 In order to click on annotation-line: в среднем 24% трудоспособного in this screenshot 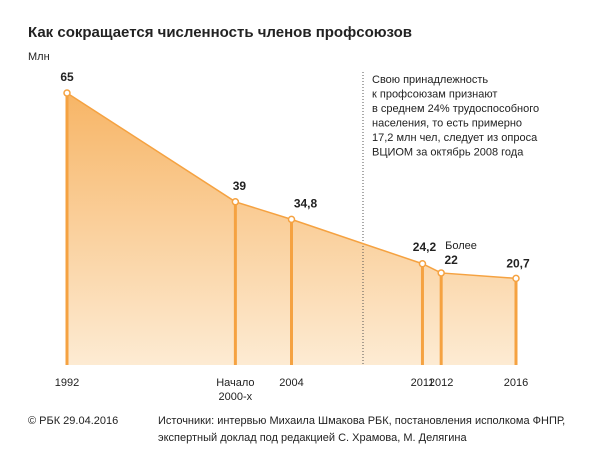, I will do `click(455, 109)`.